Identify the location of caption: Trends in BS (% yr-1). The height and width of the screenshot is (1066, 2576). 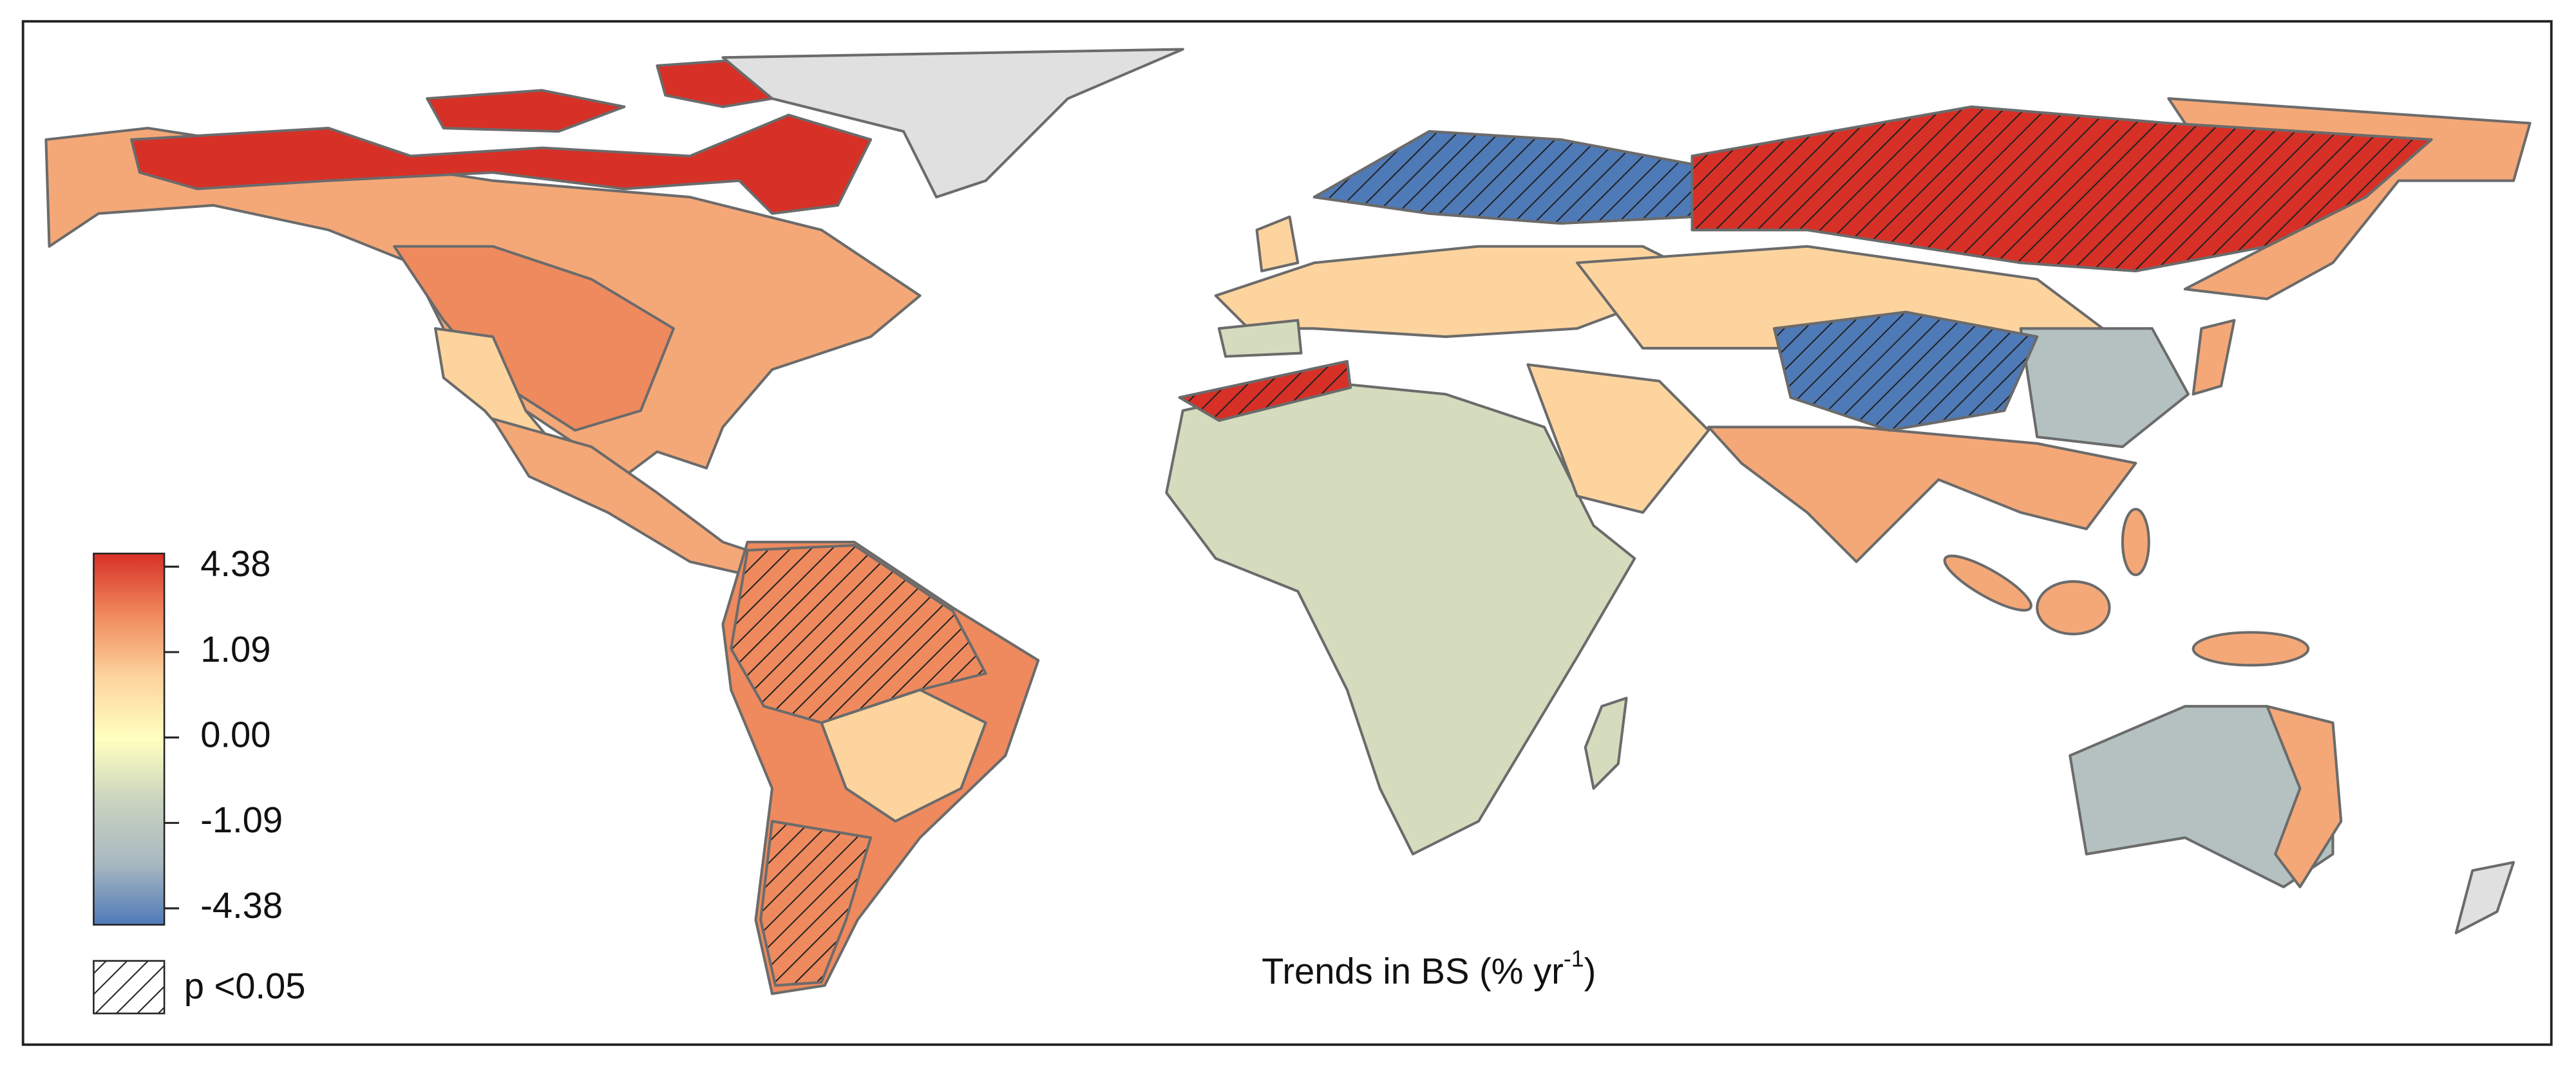
(1429, 968).